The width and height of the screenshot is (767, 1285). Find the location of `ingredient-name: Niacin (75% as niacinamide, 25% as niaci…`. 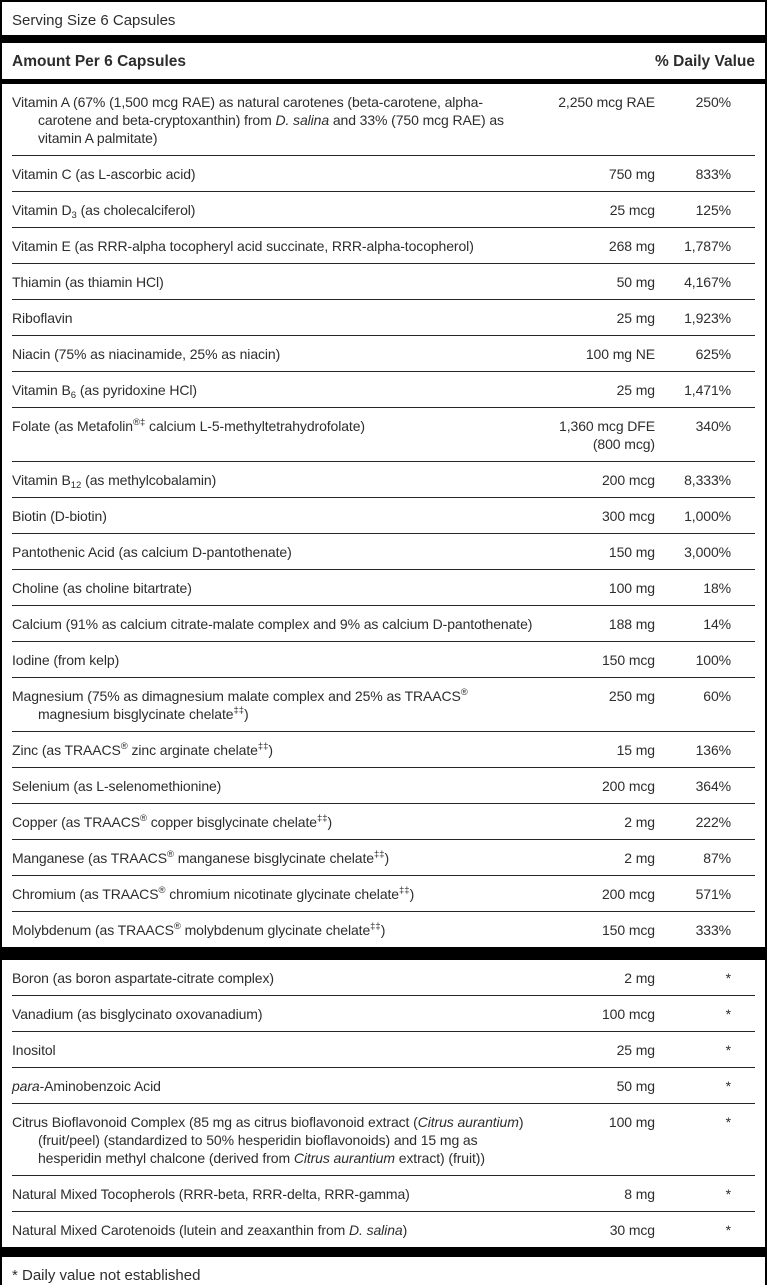

ingredient-name: Niacin (75% as niacinamide, 25% as niaci… is located at coordinates (146, 354).